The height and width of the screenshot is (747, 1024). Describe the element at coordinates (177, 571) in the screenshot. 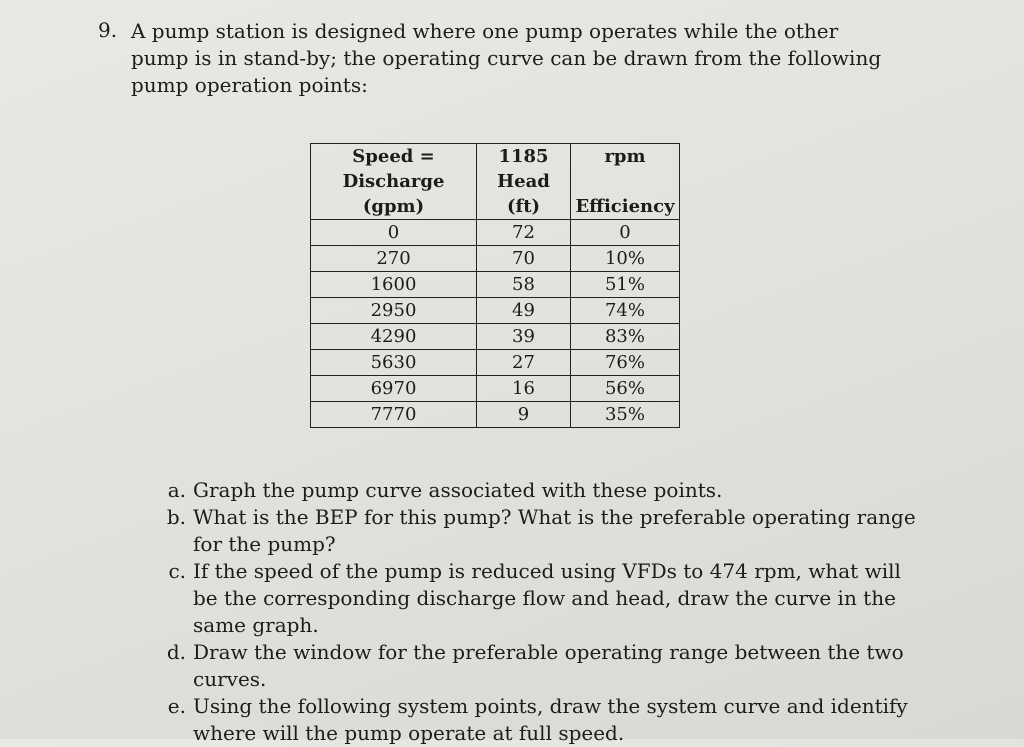

I see `question-letter: c.` at that location.